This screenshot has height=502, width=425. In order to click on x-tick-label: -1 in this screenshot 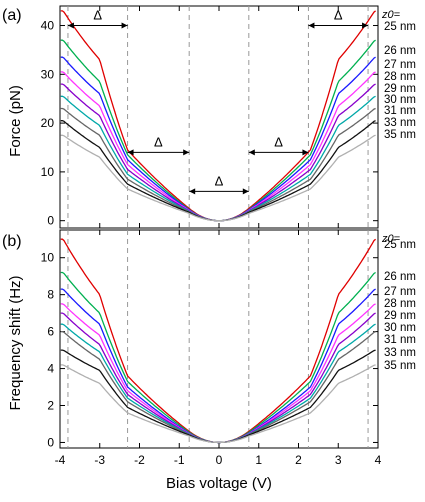, I will do `click(179, 460)`.